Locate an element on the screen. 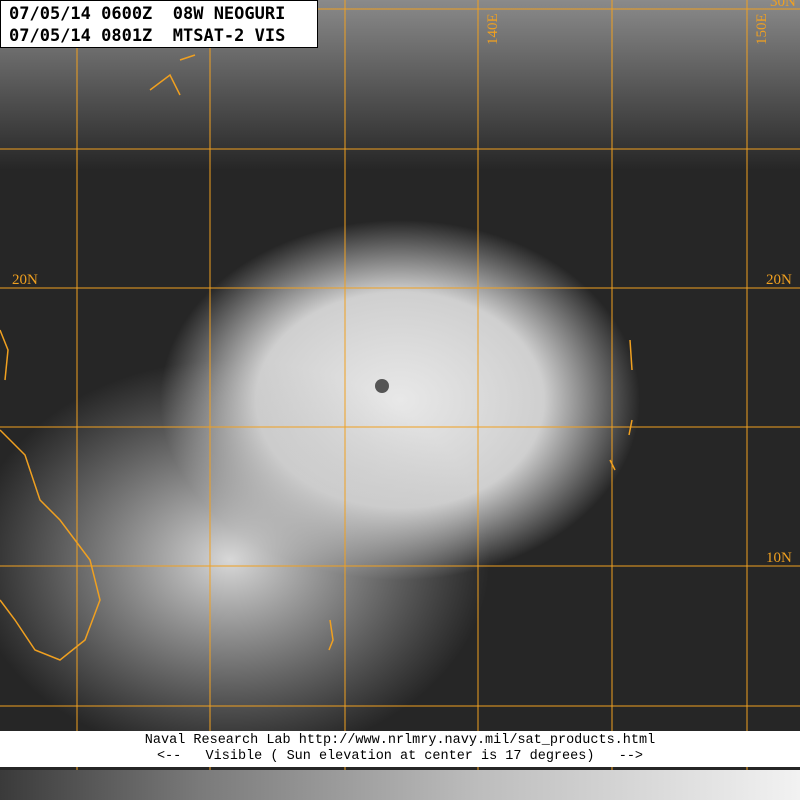  grayscale-color-bar is located at coordinates (400, 785).